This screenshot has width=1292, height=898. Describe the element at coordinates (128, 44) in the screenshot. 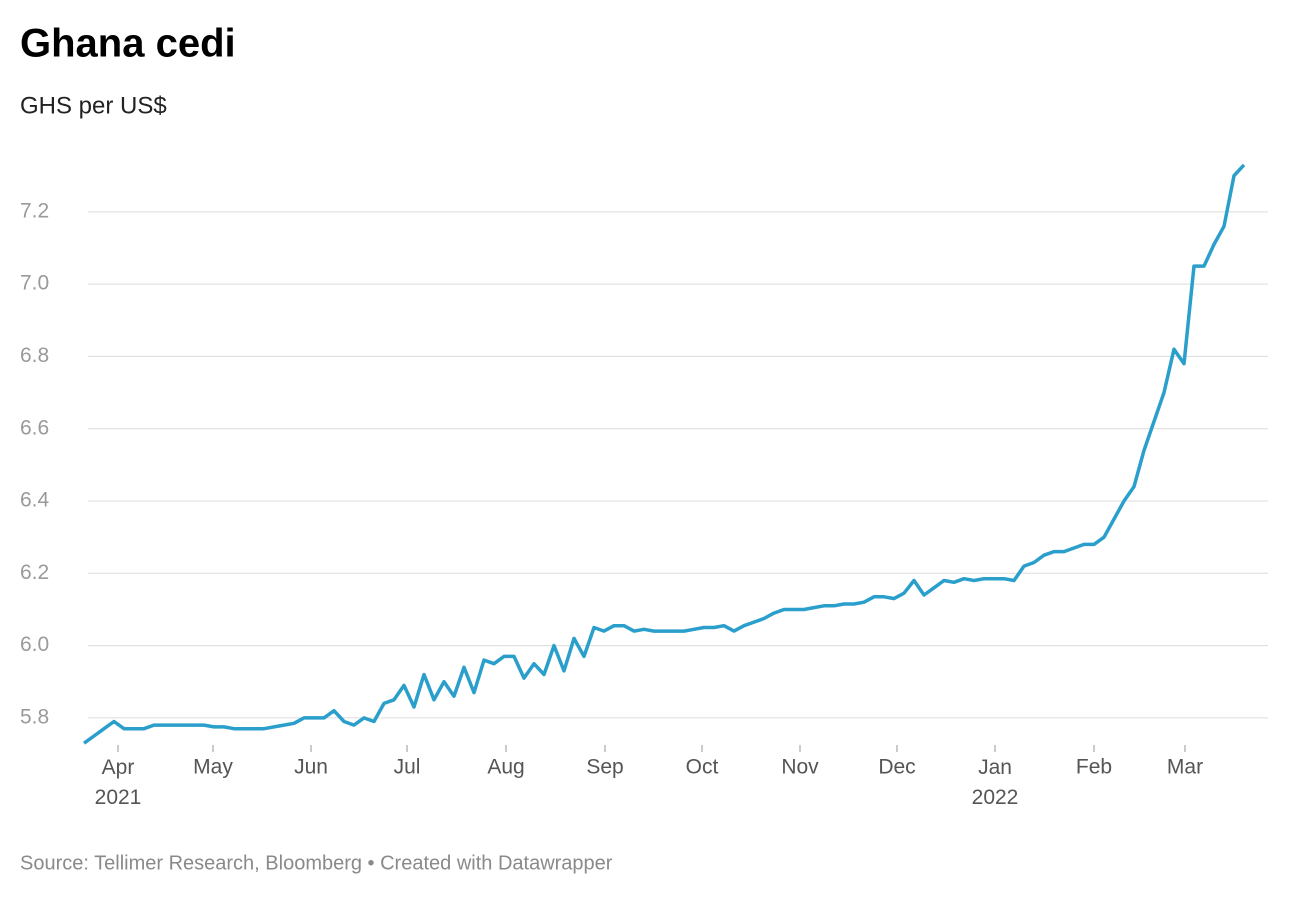

I see `chart-title: Ghana cedi` at that location.